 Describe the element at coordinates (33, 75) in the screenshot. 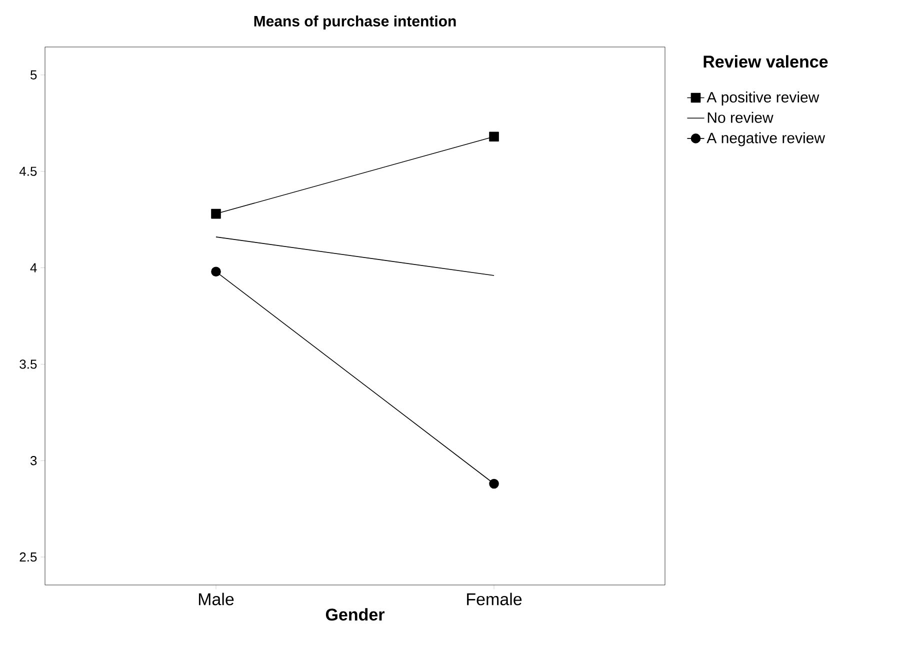

I see `y-tick-label: 5` at that location.